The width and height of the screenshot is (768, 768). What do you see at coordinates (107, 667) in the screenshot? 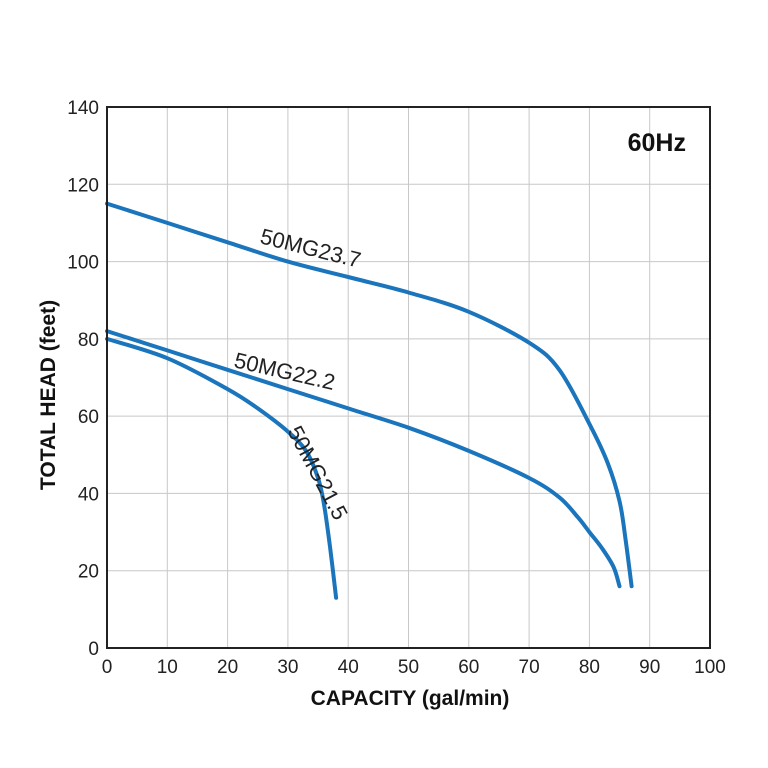
I see `x-tick-label: 0` at bounding box center [107, 667].